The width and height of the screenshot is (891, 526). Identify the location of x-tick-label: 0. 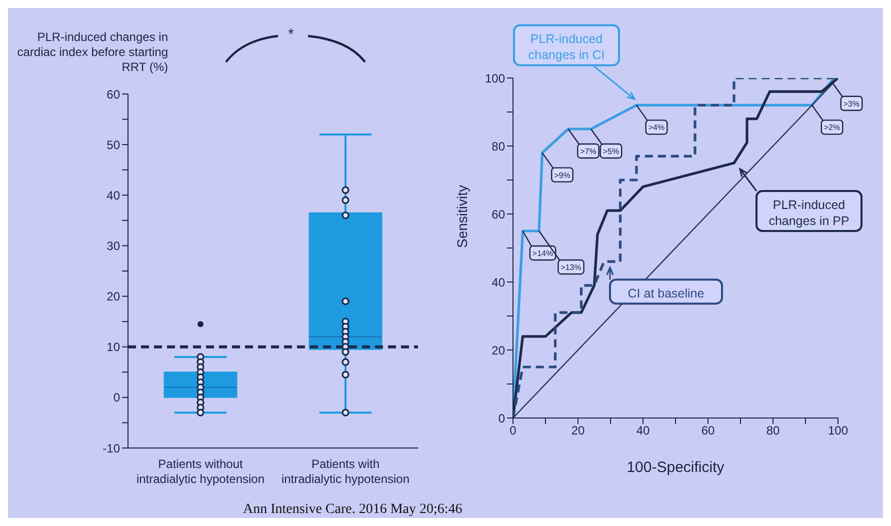
(513, 431).